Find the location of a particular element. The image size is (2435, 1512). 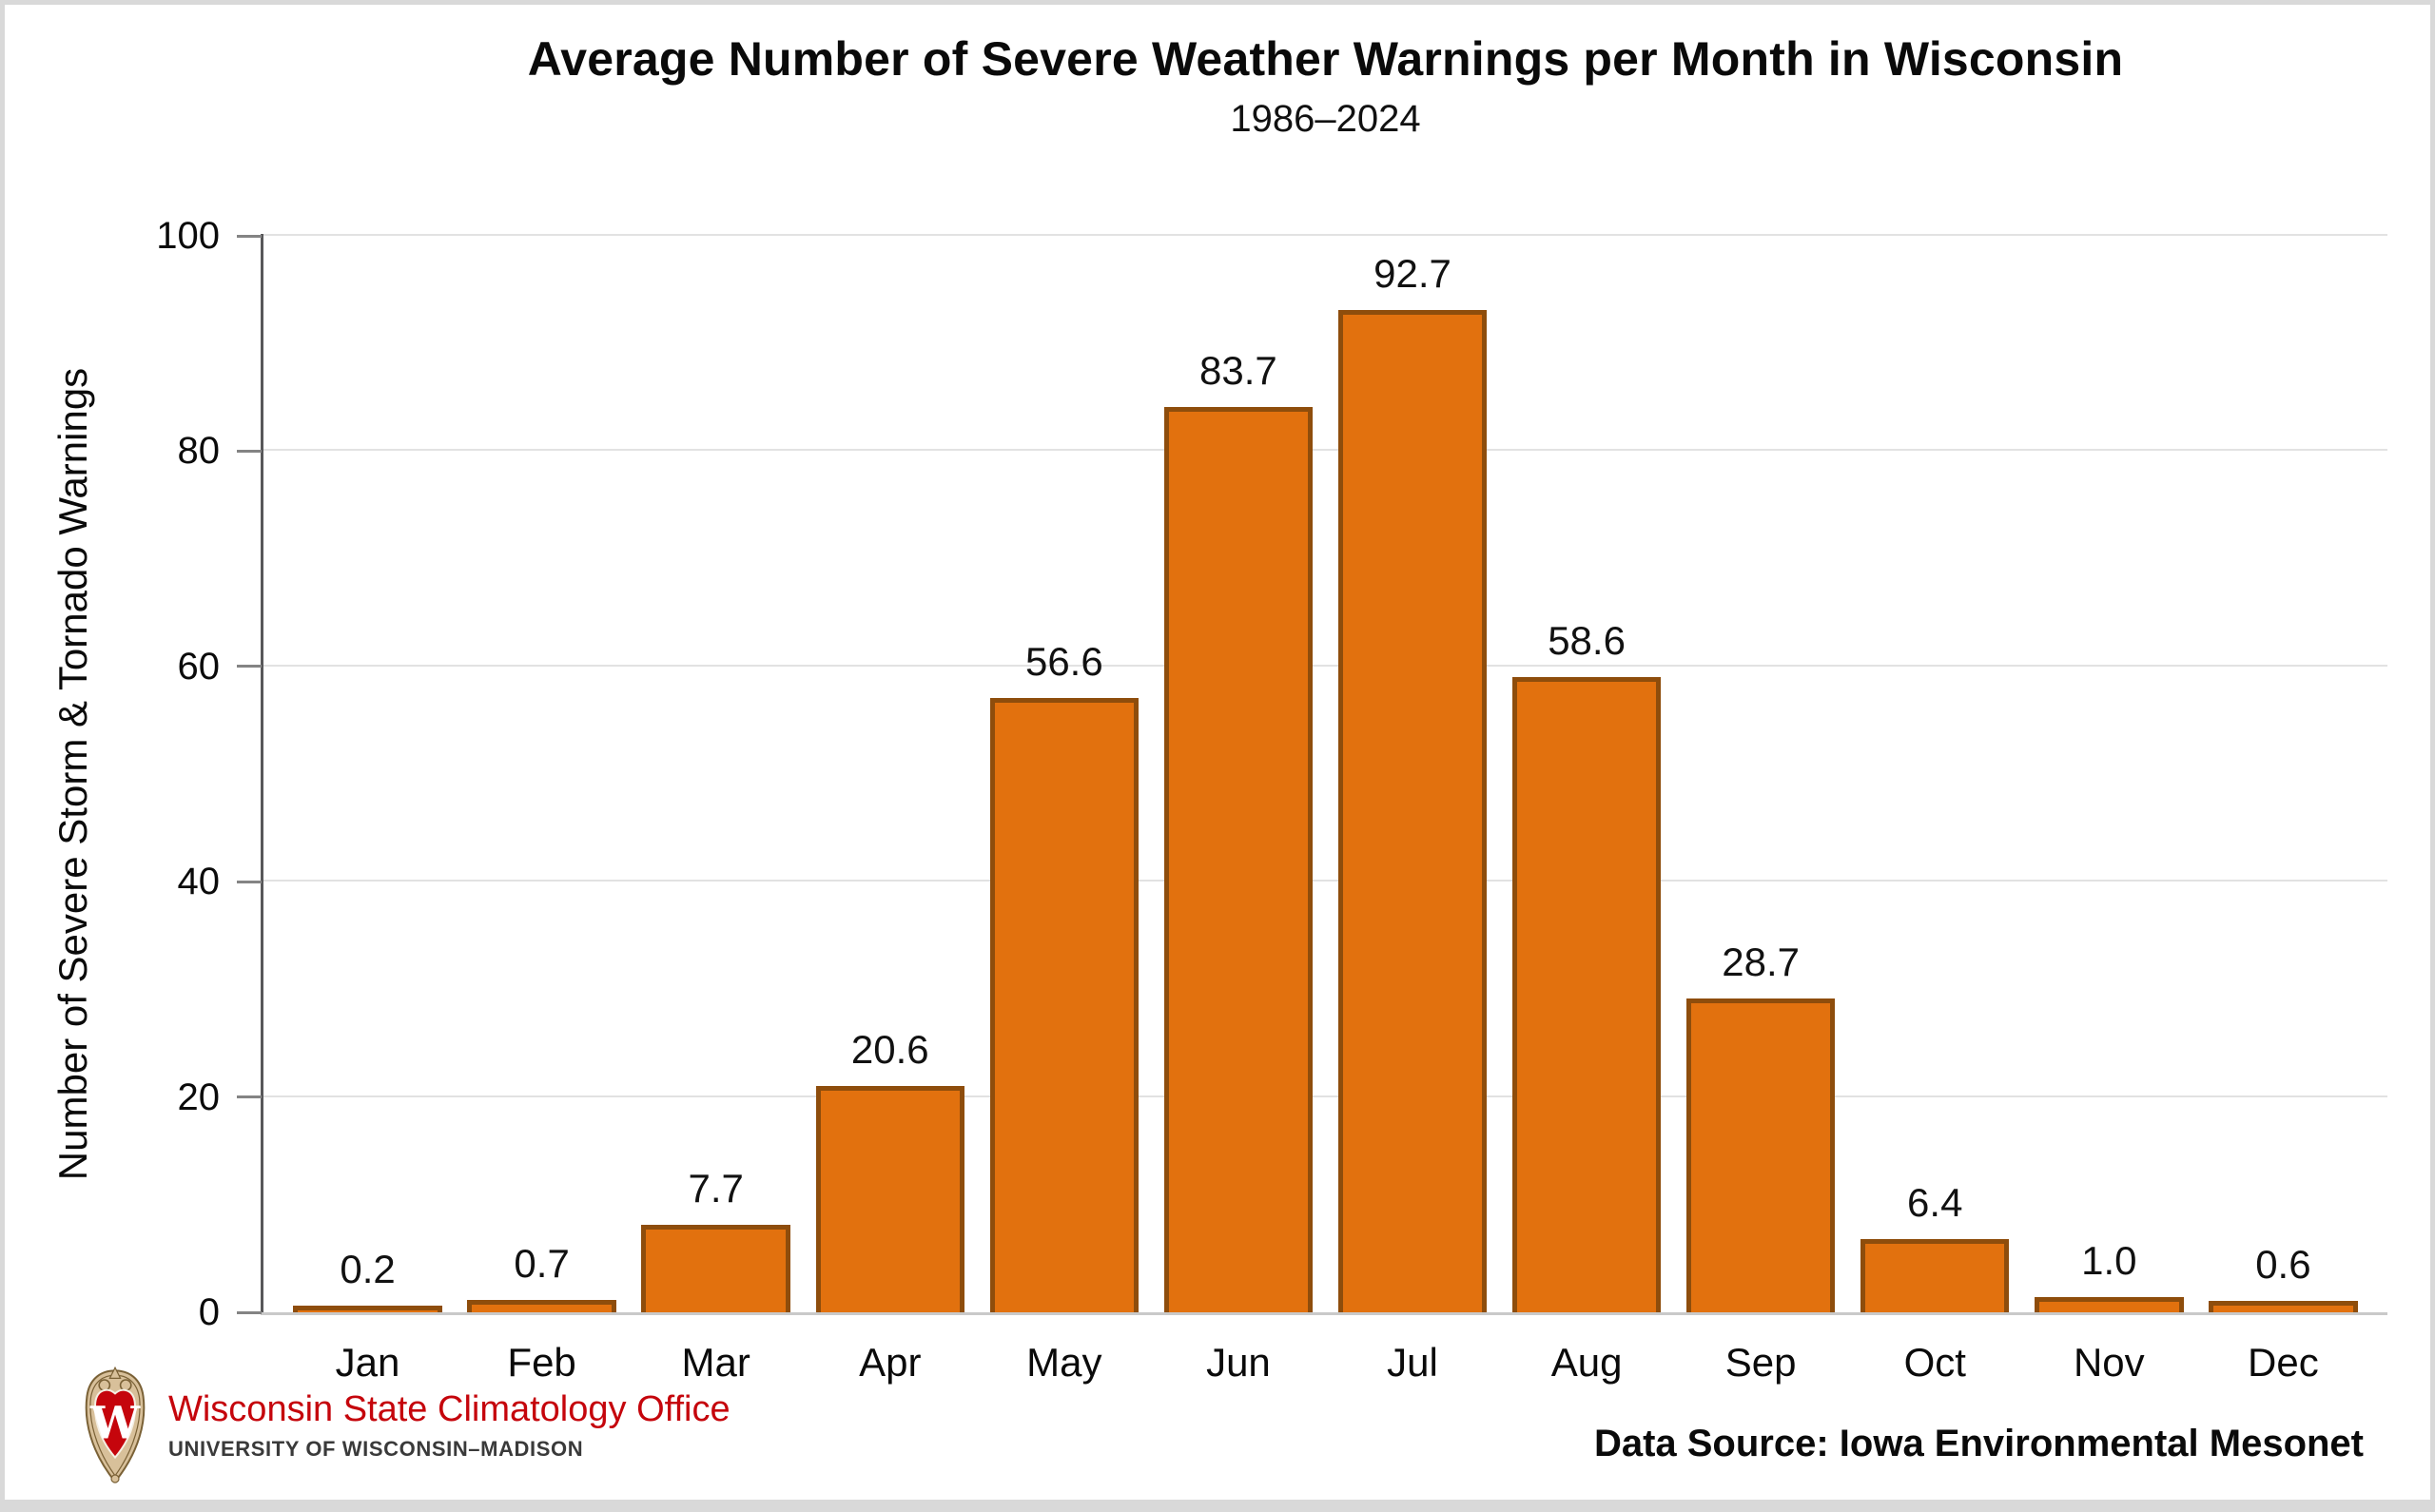

bar-may is located at coordinates (1064, 1005).